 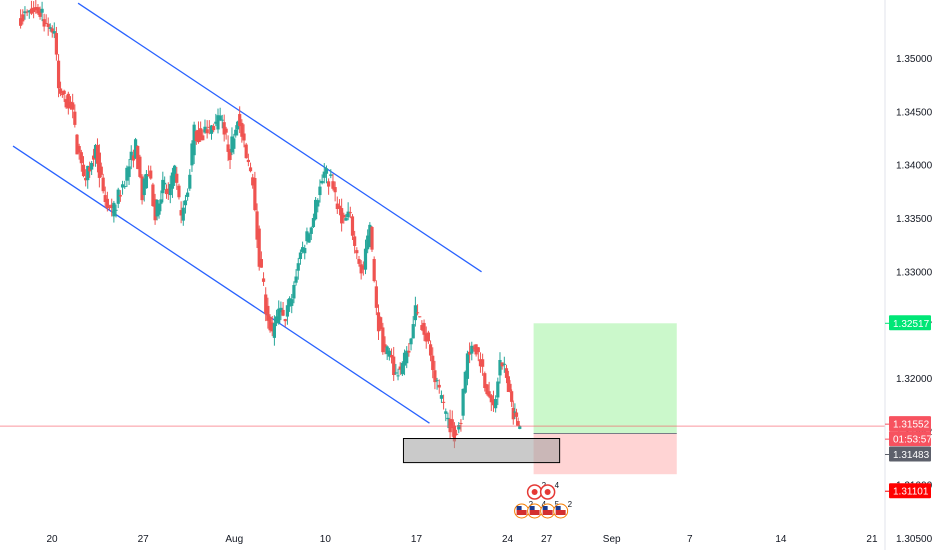 What do you see at coordinates (52, 539) in the screenshot?
I see `time-tick-label: 20` at bounding box center [52, 539].